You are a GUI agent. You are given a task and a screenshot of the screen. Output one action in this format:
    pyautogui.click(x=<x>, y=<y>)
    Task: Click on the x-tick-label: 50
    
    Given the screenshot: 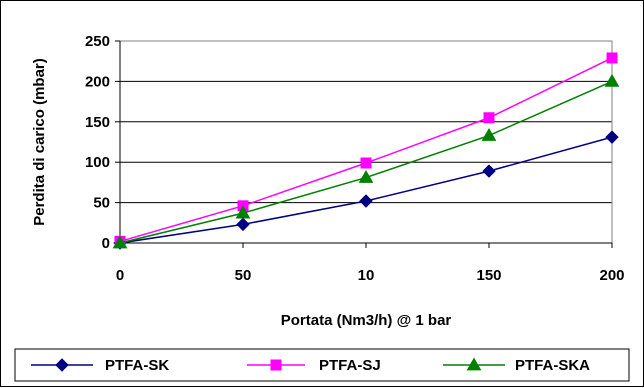 What is the action you would take?
    pyautogui.click(x=243, y=275)
    